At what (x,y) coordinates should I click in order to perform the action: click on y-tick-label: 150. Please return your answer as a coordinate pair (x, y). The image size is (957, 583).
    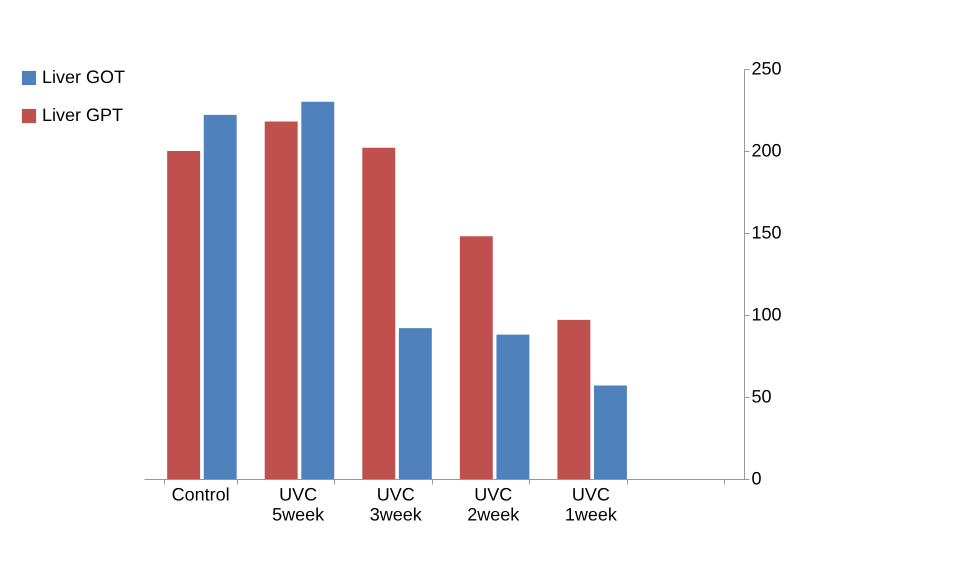
    Looking at the image, I should click on (767, 232).